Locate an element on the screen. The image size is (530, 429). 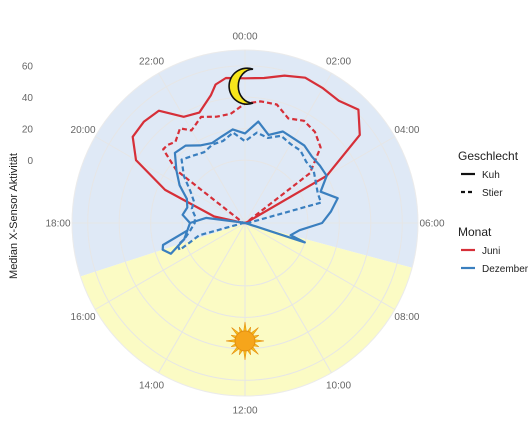
y-tick-label: 40 is located at coordinates (28, 98).